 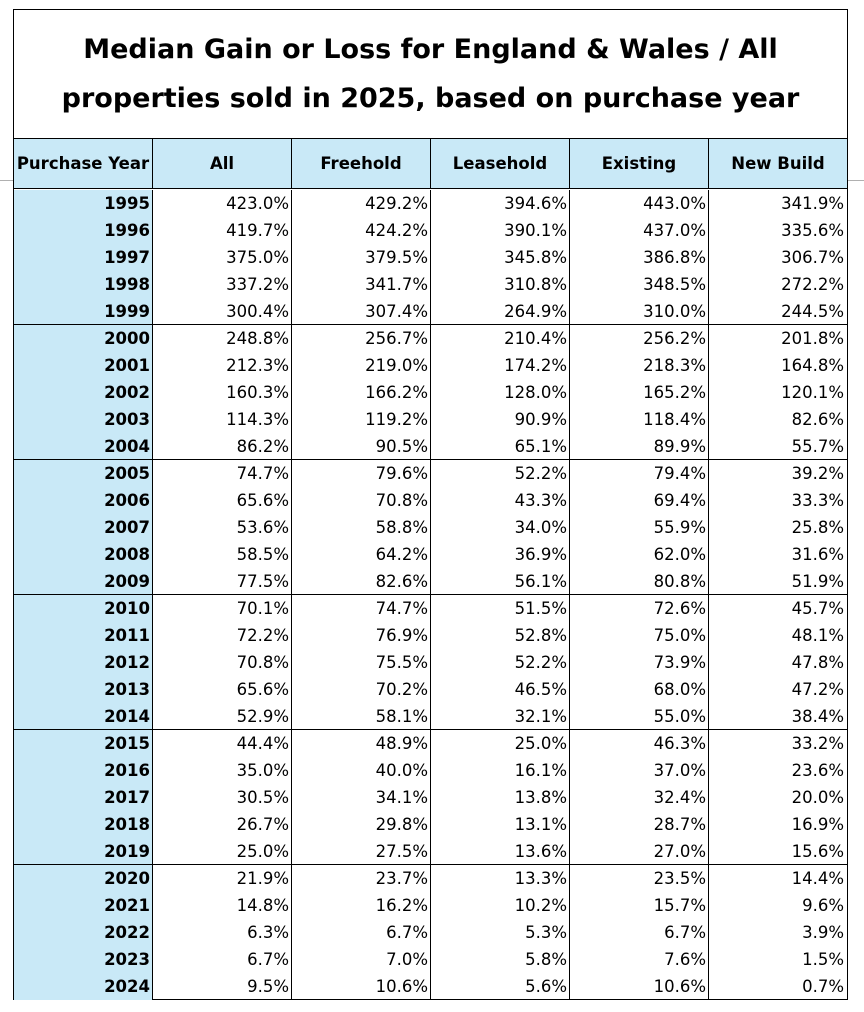 What do you see at coordinates (679, 770) in the screenshot?
I see `value-cell: 37.0%` at bounding box center [679, 770].